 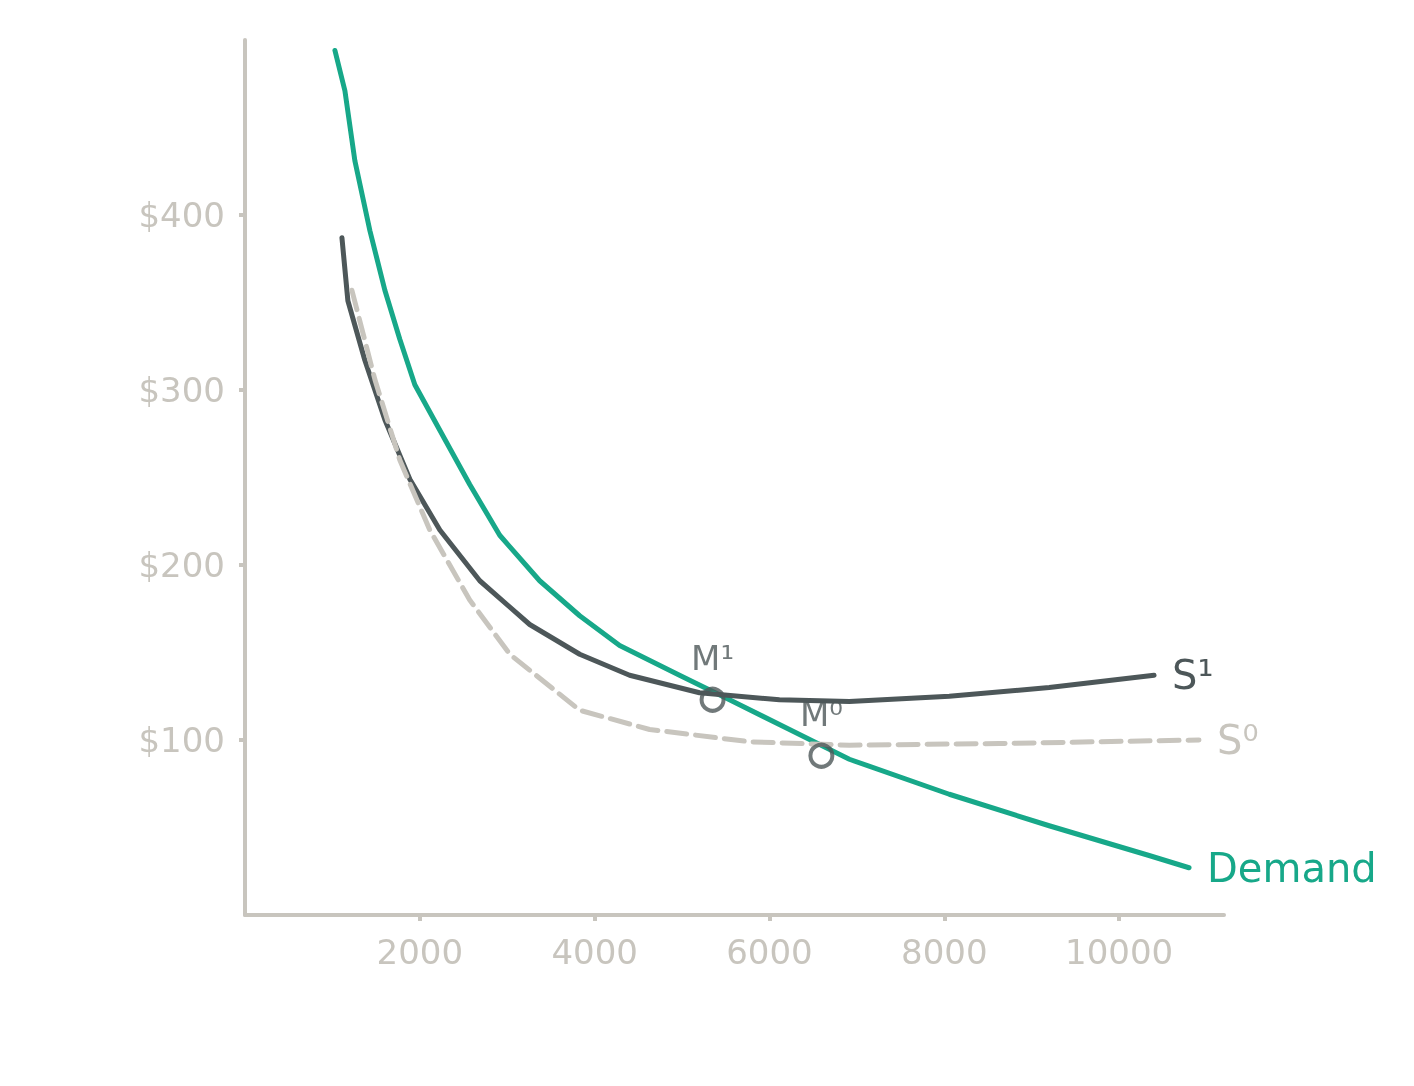 What do you see at coordinates (181, 740) in the screenshot?
I see `y-tick-label: $100` at bounding box center [181, 740].